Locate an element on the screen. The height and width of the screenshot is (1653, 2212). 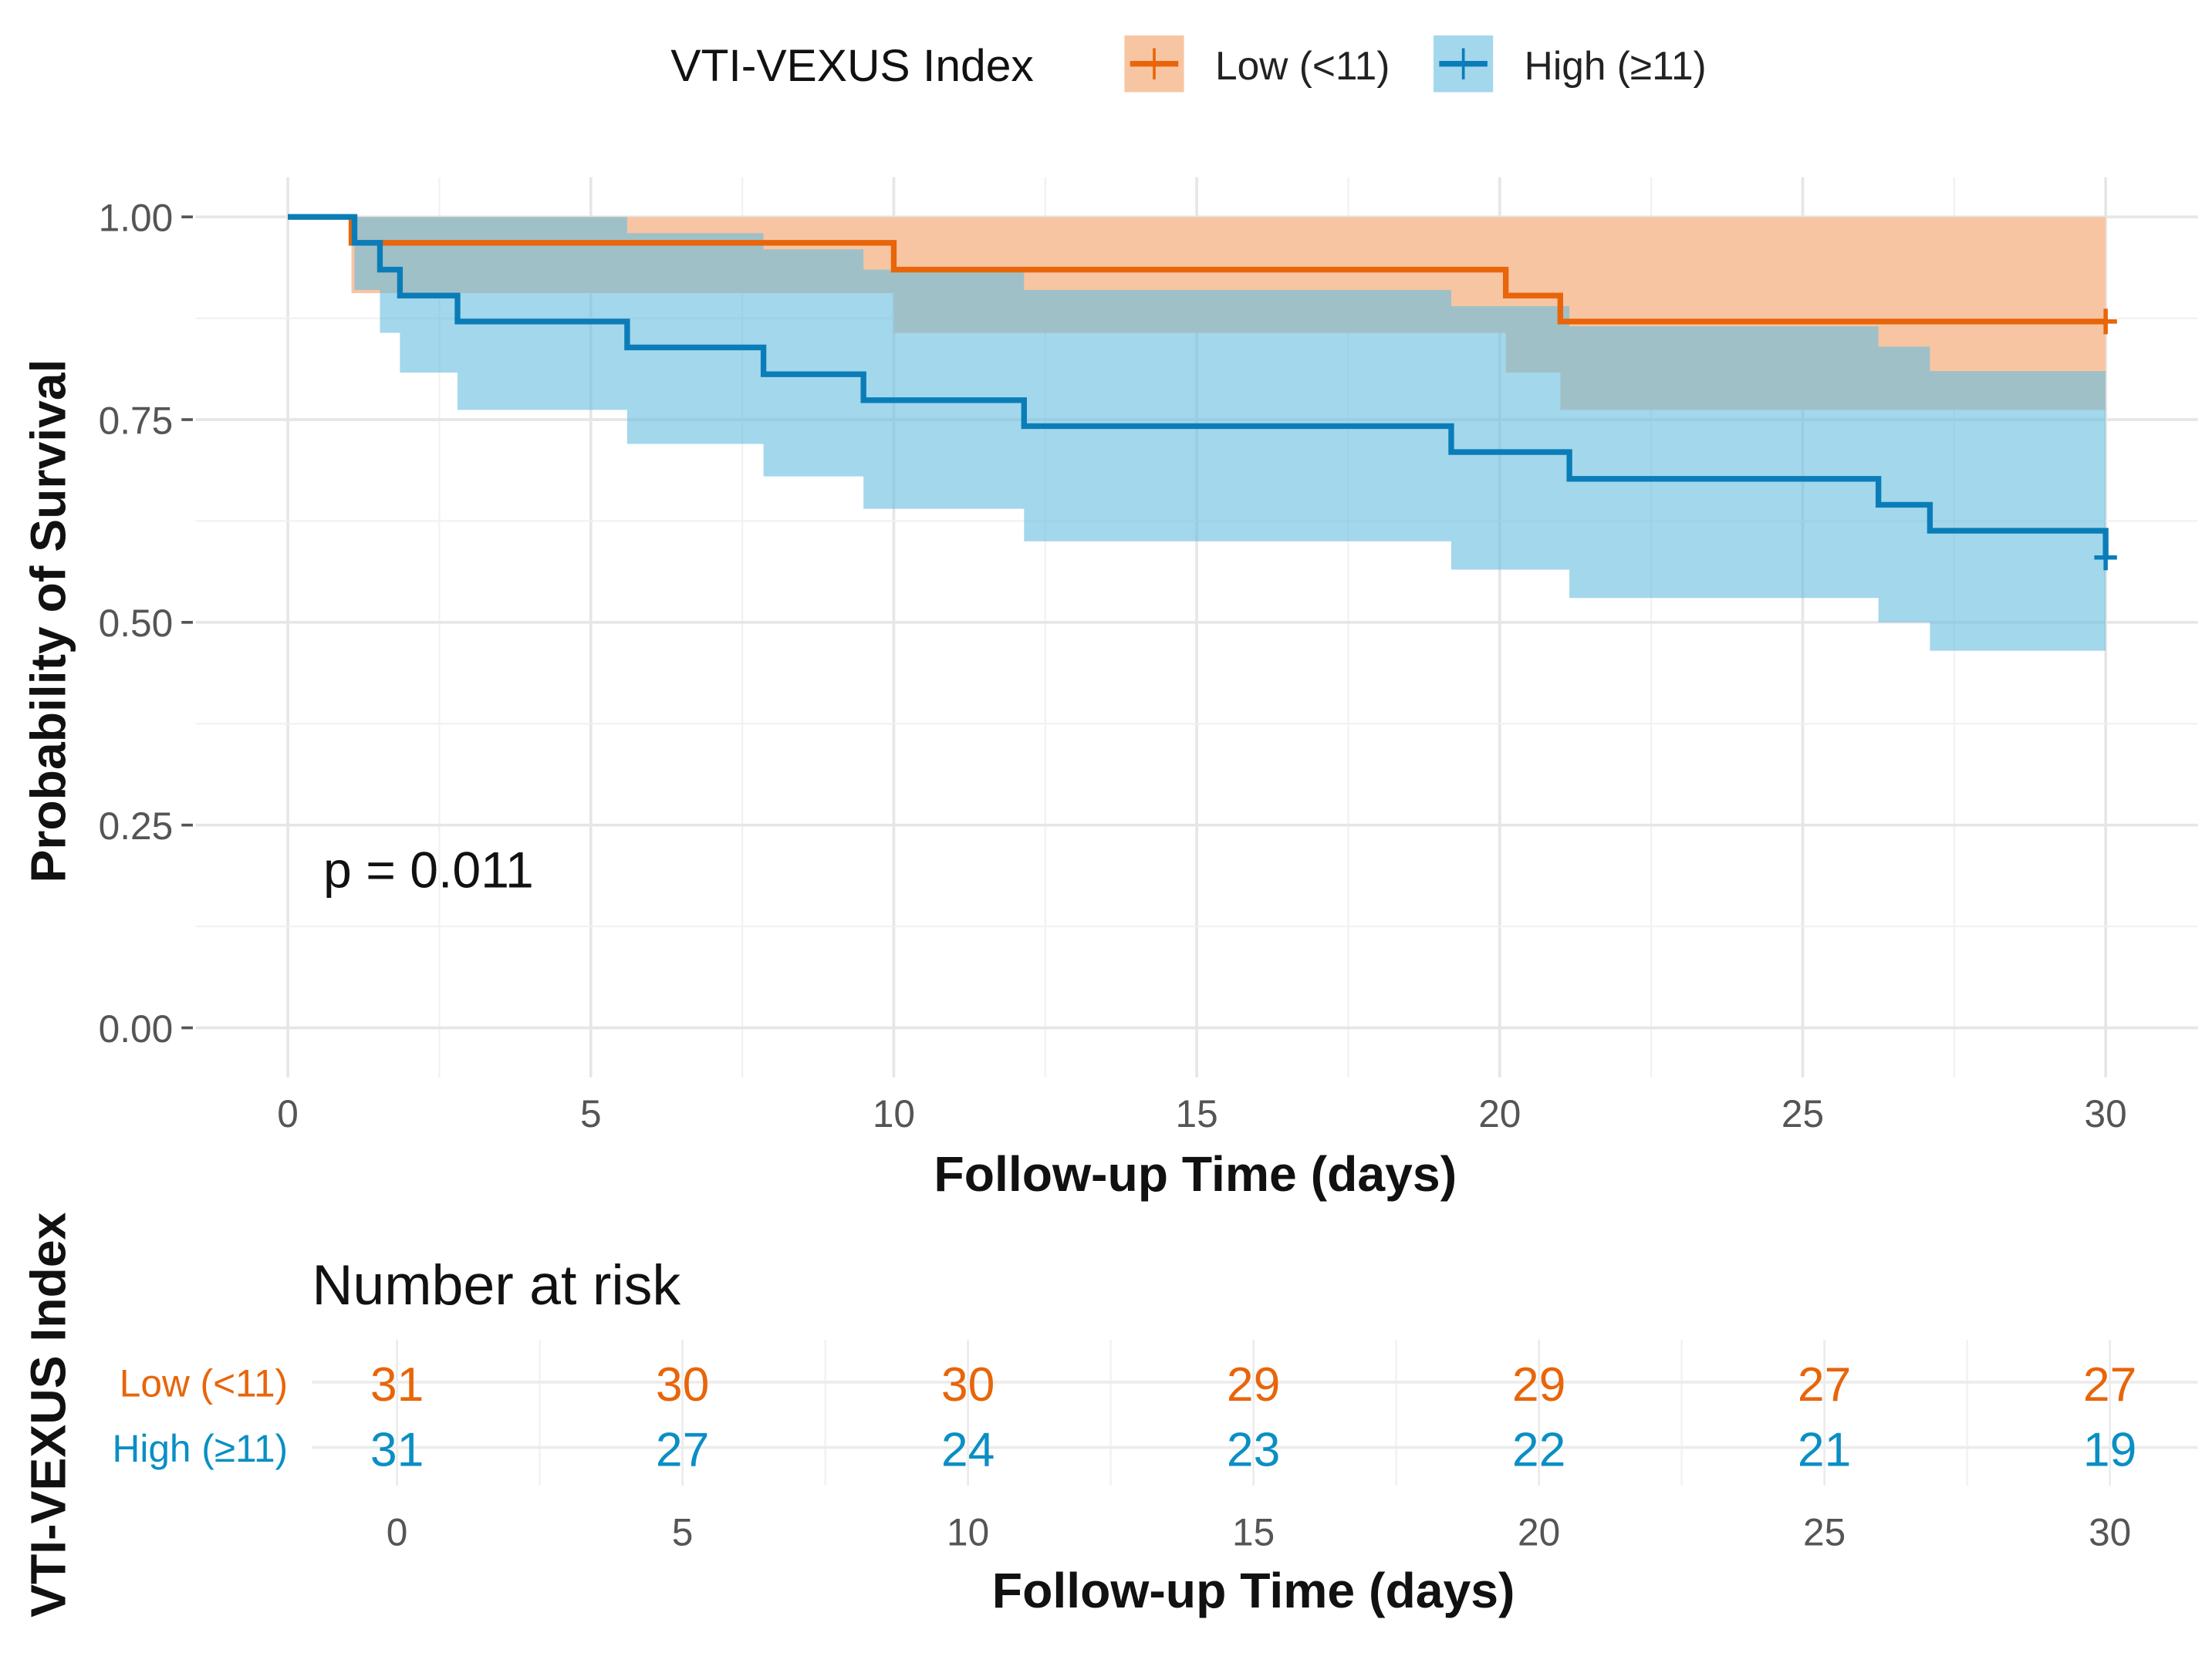
x-axis-ticks: 0 5 10 15 20 25 30 is located at coordinates (1201, 1113).